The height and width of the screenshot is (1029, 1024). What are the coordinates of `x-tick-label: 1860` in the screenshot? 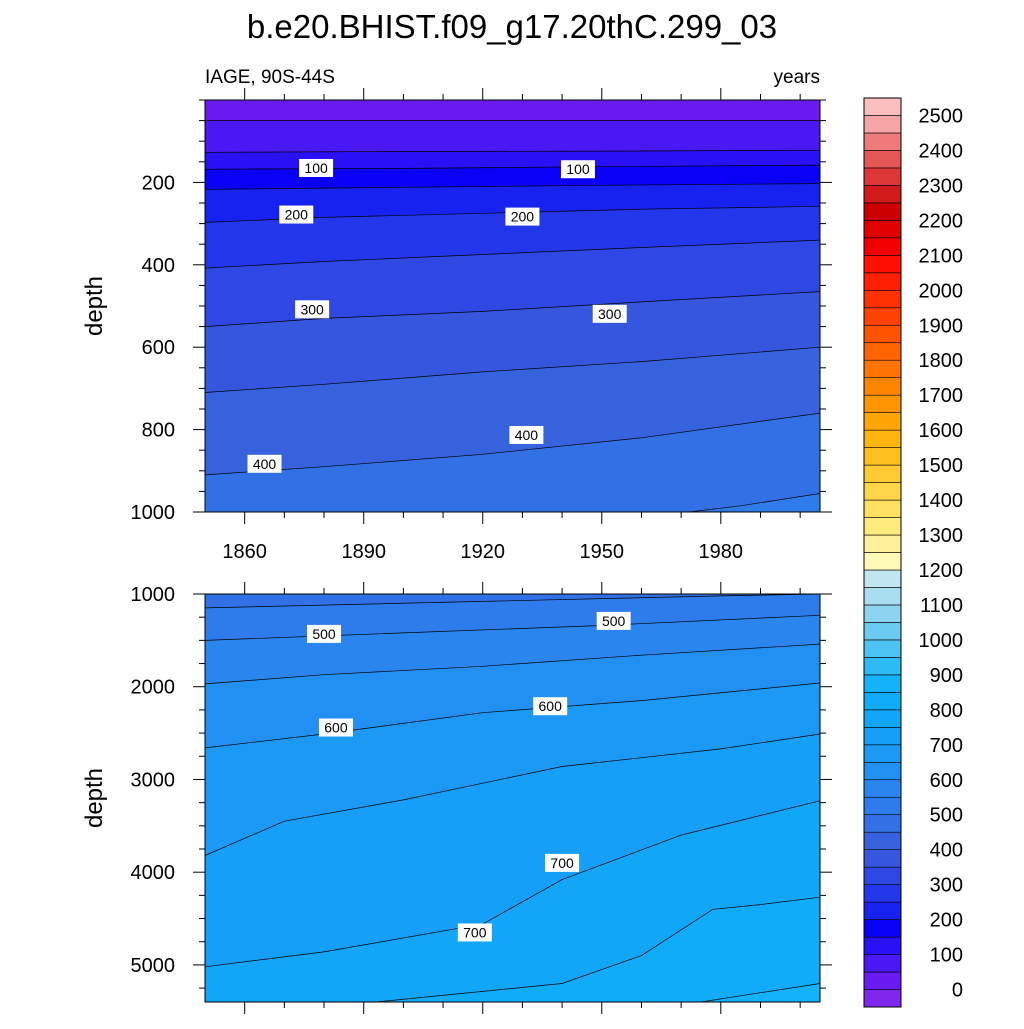 It's located at (244, 552).